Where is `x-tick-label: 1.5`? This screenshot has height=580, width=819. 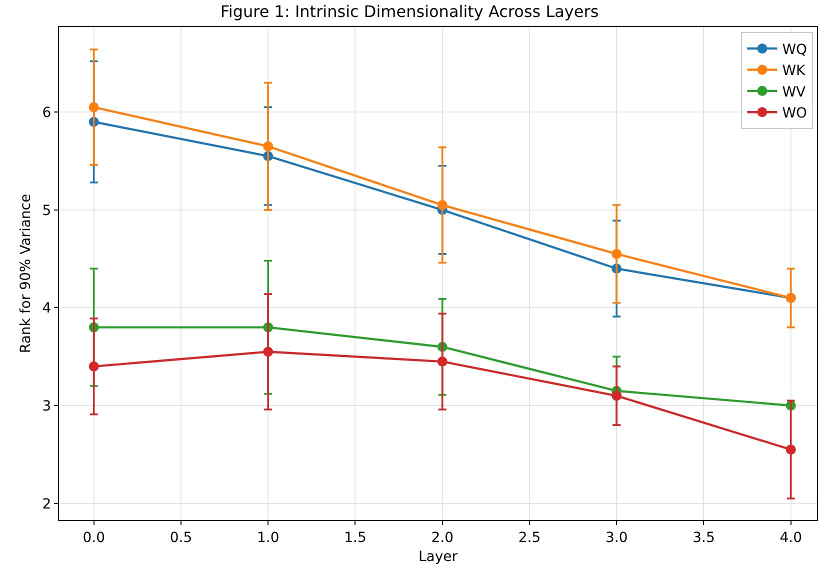
x-tick-label: 1.5 is located at coordinates (355, 538).